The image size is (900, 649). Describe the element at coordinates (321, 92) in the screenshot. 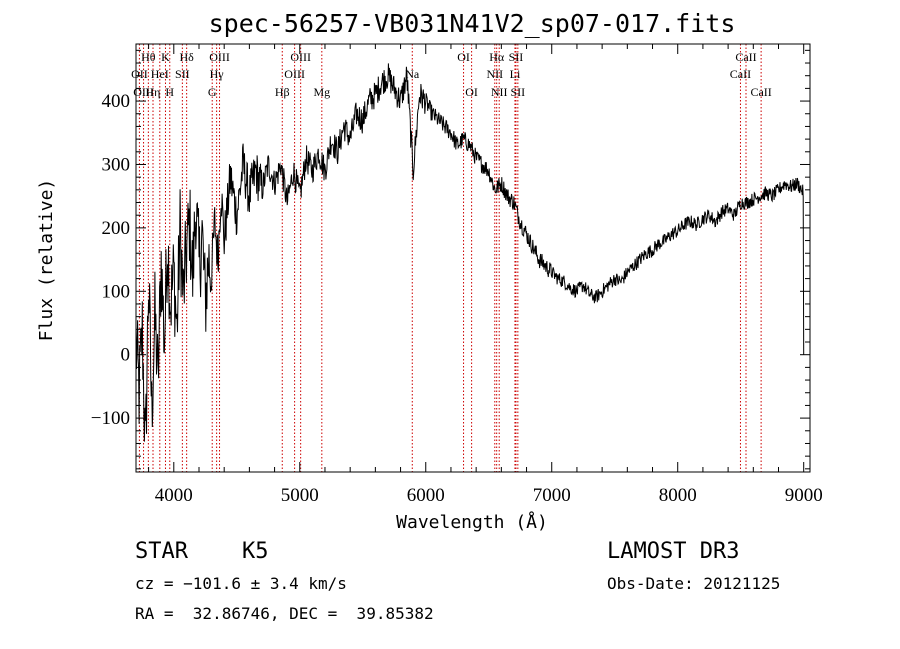

I see `line-label-15: Mg` at that location.